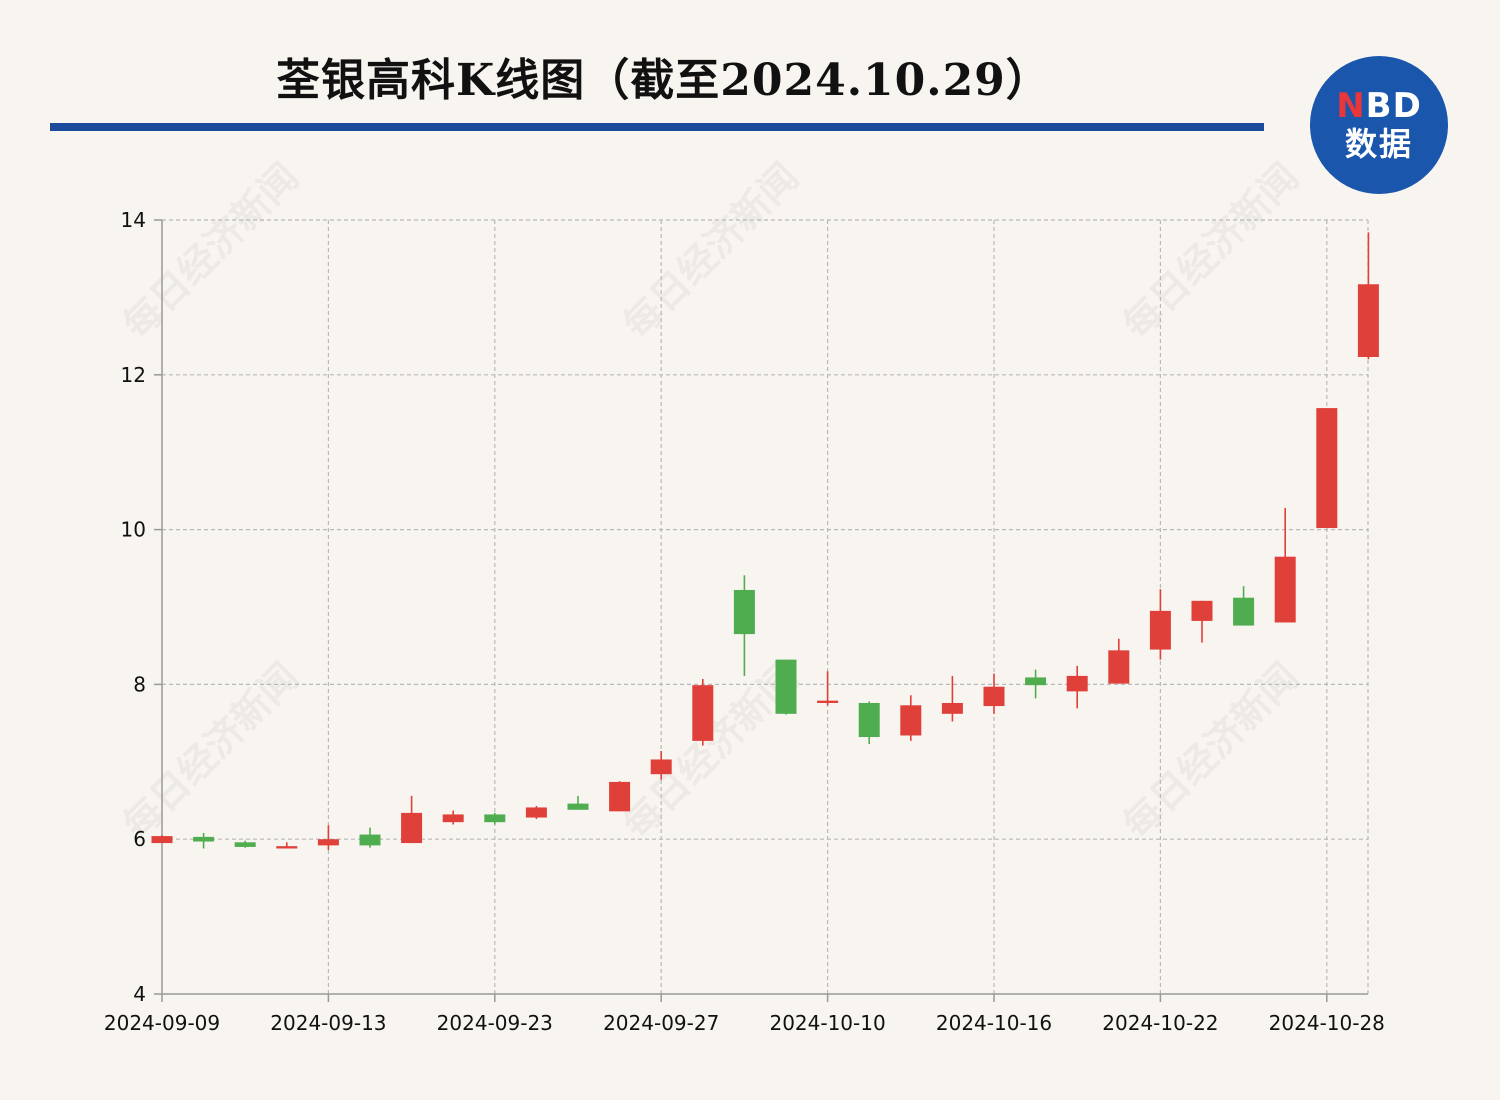  I want to click on logo-brand-rest: BD, so click(1393, 106).